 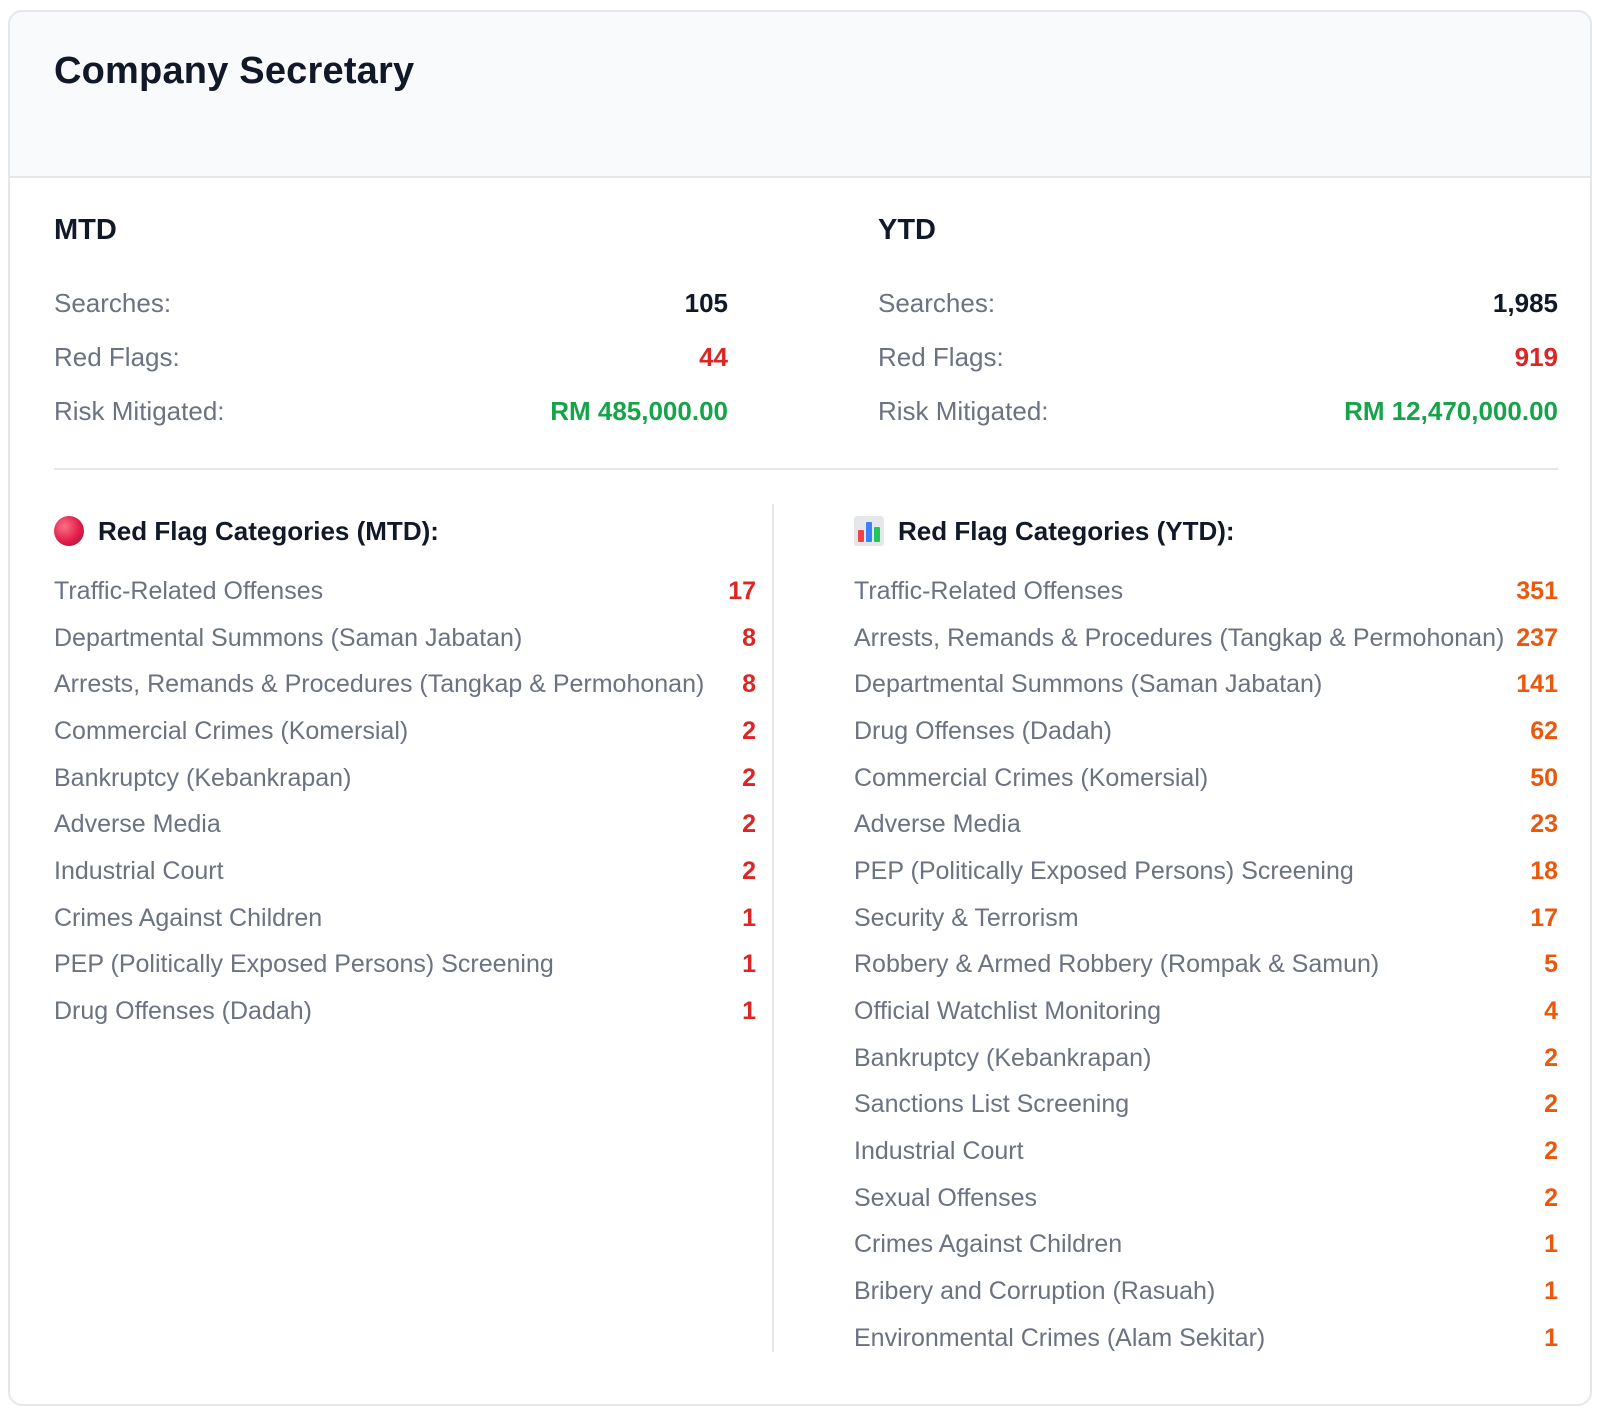 What do you see at coordinates (1035, 1291) in the screenshot?
I see `category-label: Bribery and Corruption (Rasuah)` at bounding box center [1035, 1291].